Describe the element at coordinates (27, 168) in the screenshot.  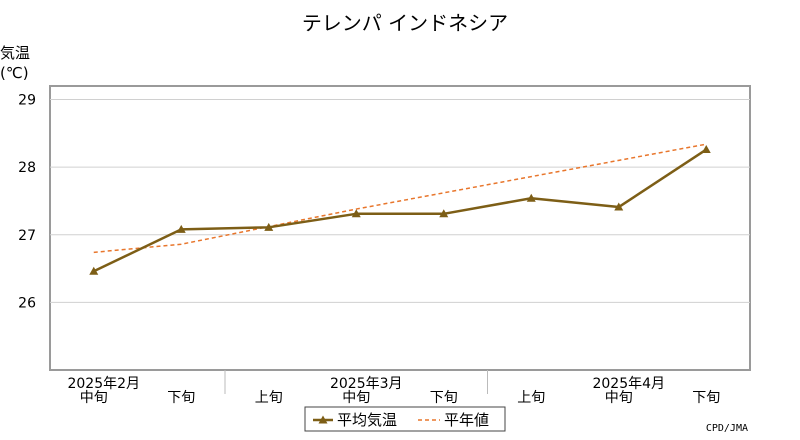
I see `y-tick-label-28: 28` at that location.